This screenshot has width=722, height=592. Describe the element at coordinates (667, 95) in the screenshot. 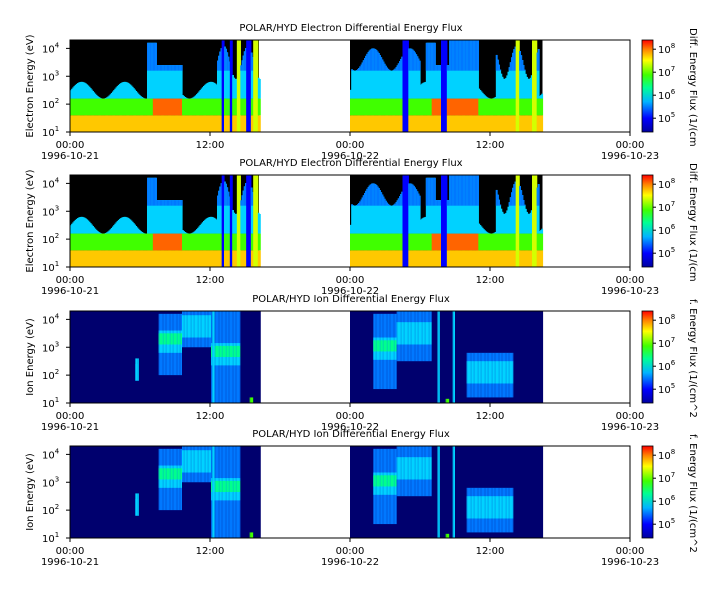

I see `colorbar-tick-label: 106` at that location.